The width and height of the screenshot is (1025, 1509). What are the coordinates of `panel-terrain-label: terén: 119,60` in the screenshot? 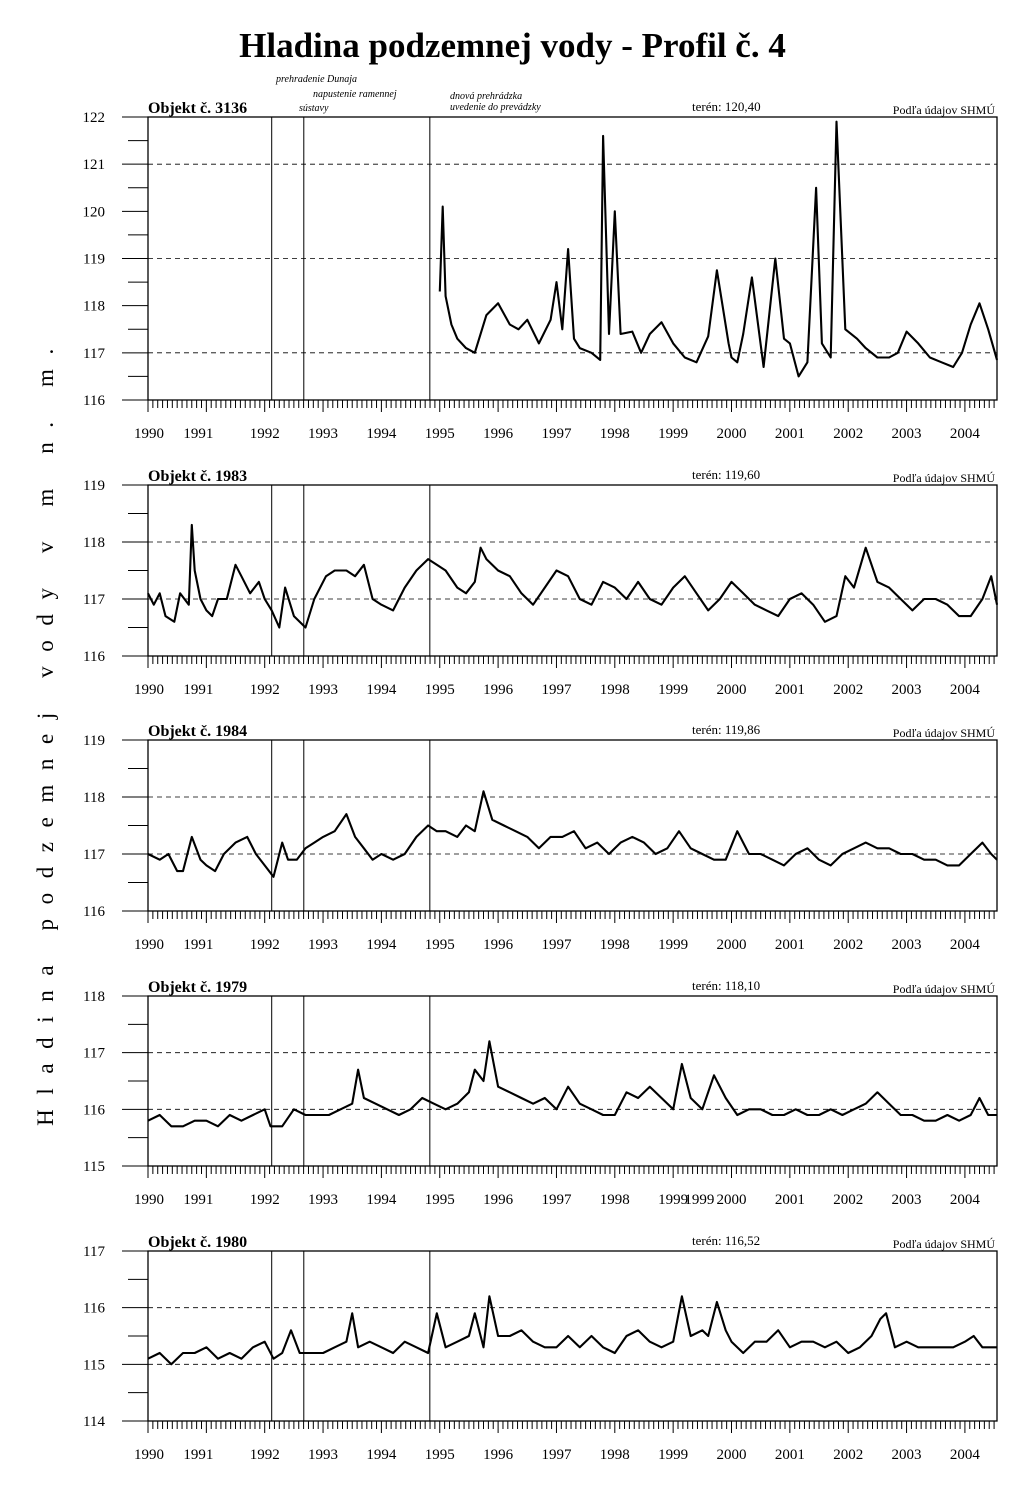 It's located at (726, 474).